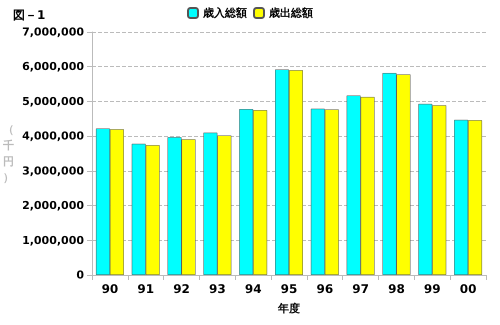  Describe the element at coordinates (181, 289) in the screenshot. I see `x-tick-label: 92` at that location.